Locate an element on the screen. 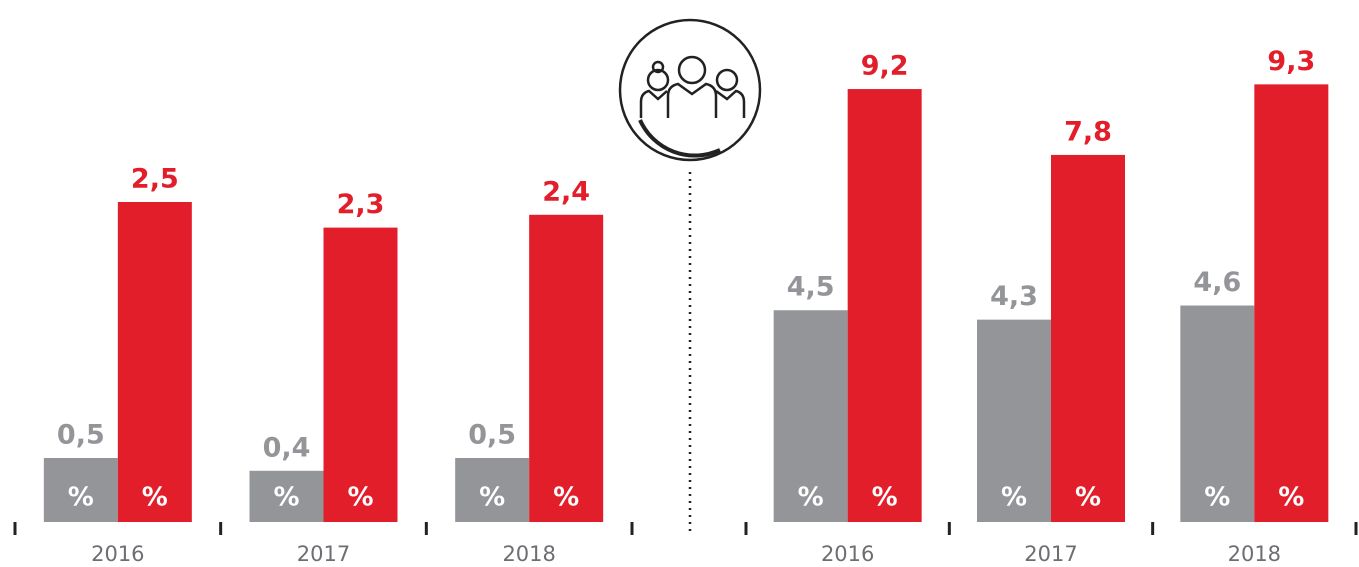  value-label: 2,3 is located at coordinates (361, 204).